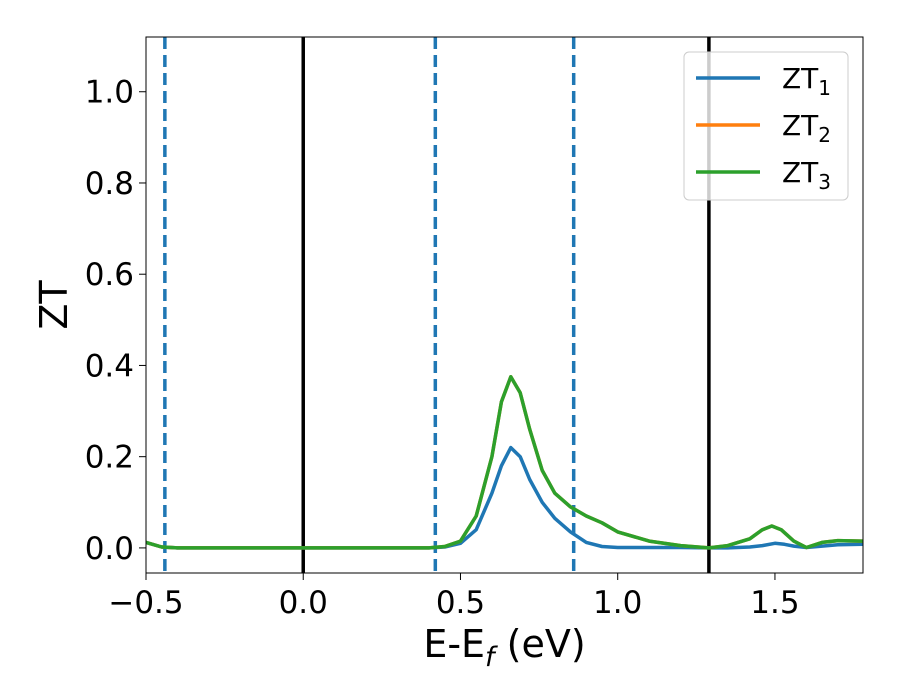  I want to click on x-tick-label-3: 1.0, so click(617, 603).